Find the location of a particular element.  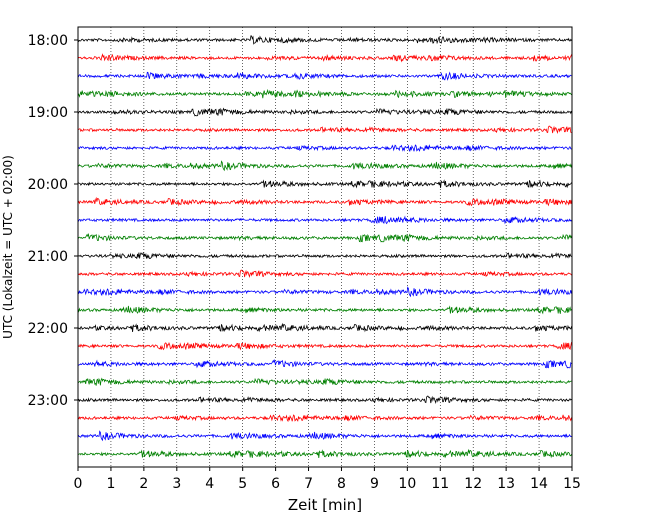

x-tick-label: 11 is located at coordinates (440, 484).